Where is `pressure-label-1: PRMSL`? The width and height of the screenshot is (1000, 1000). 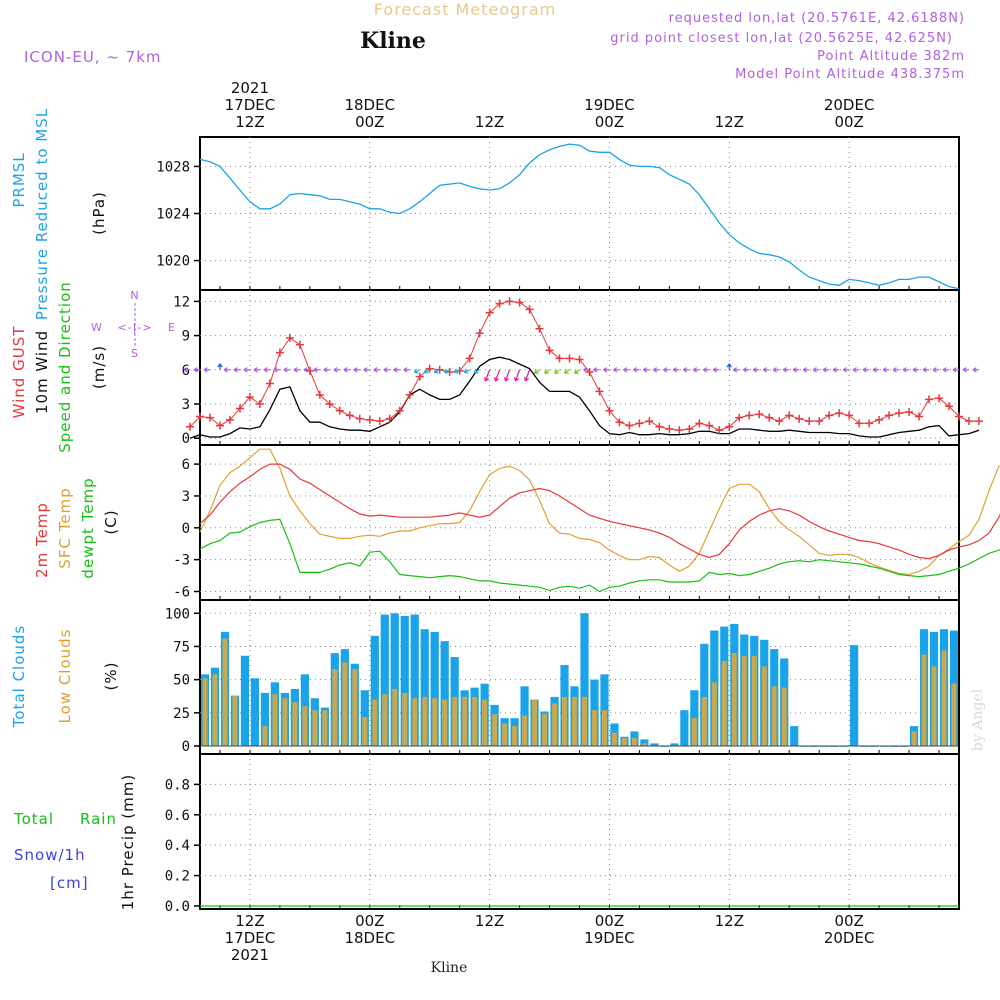
pressure-label-1: PRMSL is located at coordinates (19, 179).